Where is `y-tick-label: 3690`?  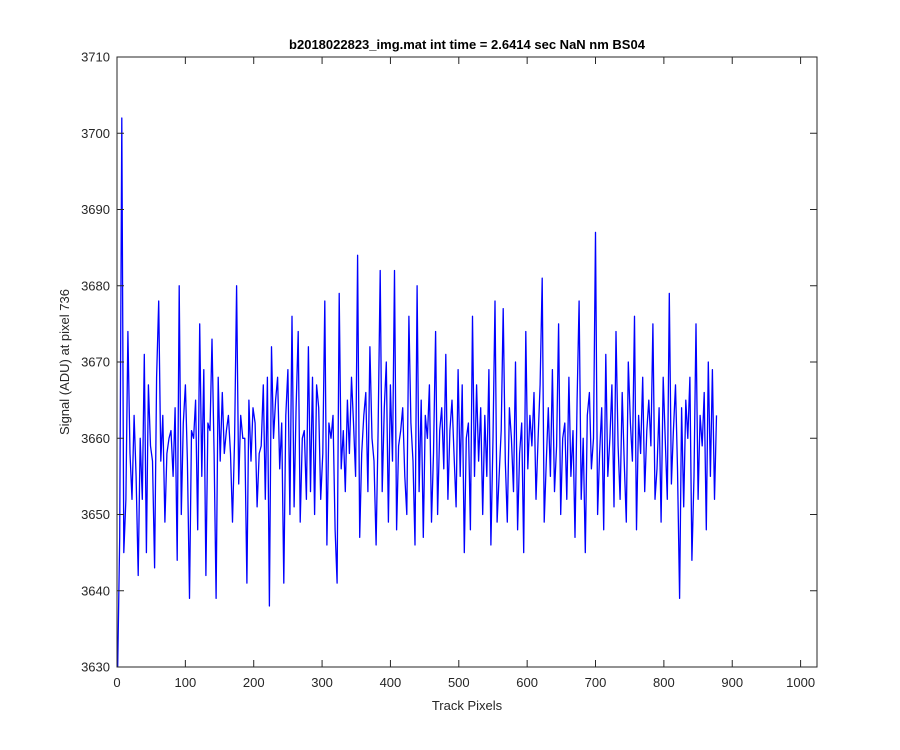 y-tick-label: 3690 is located at coordinates (95, 209).